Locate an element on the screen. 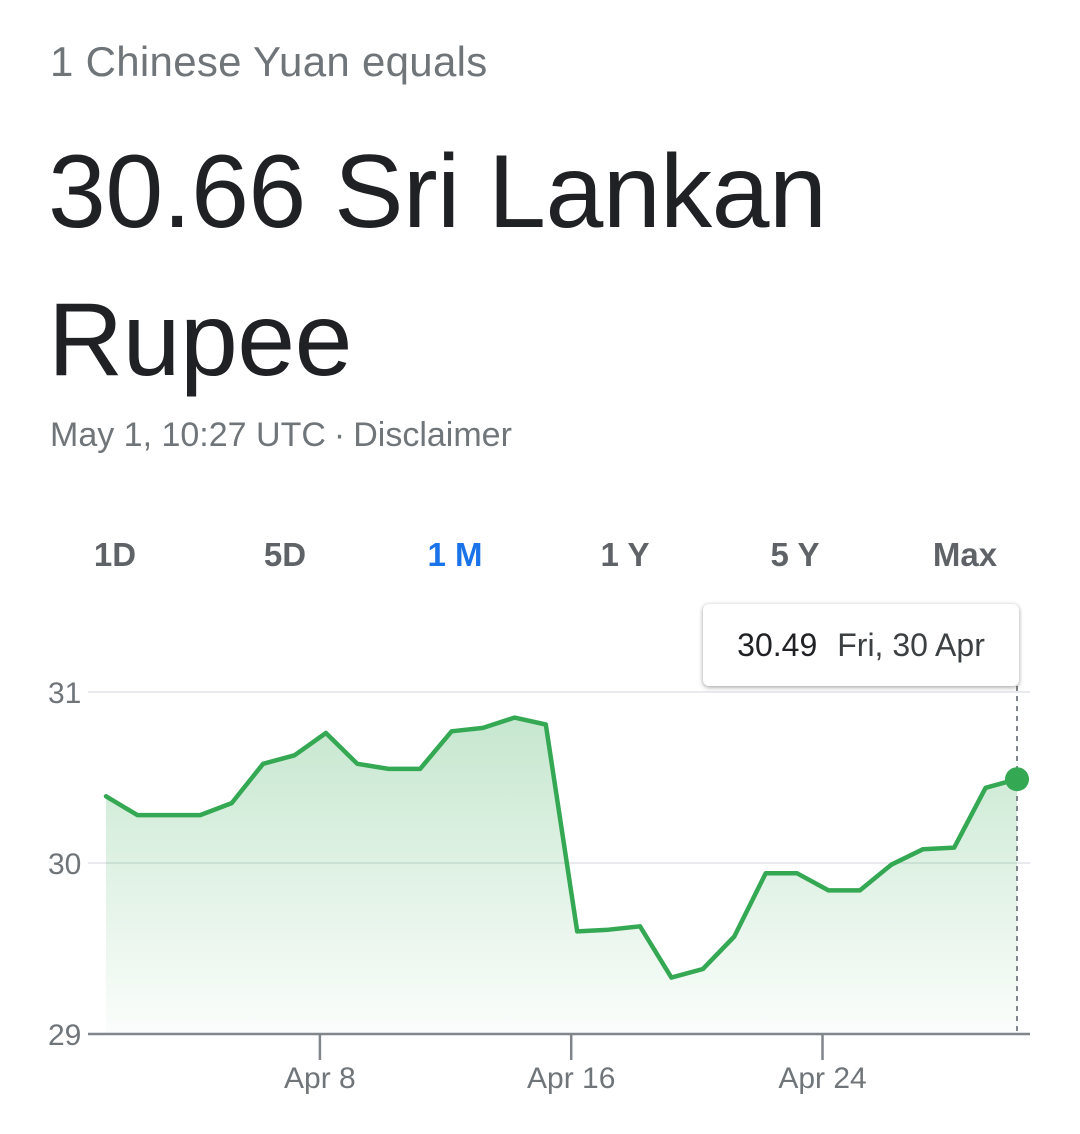 This screenshot has height=1134, width=1080. tab-max: Max is located at coordinates (965, 555).